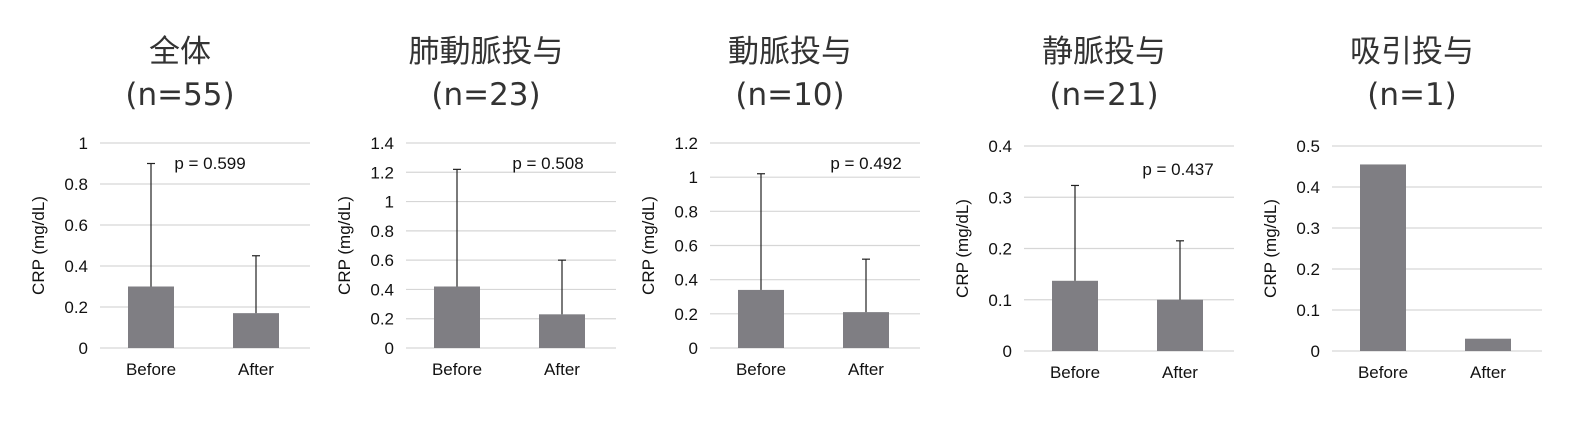  What do you see at coordinates (1177, 169) in the screenshot?
I see `p-value-annotation: p = 0.437` at bounding box center [1177, 169].